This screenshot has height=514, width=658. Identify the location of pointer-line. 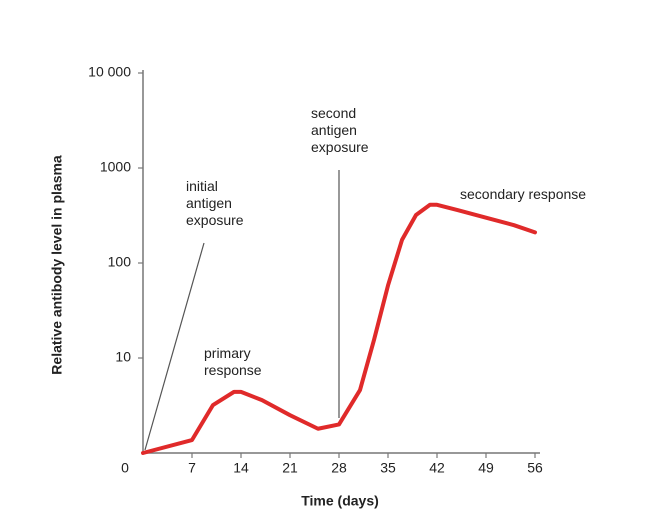
(174, 346).